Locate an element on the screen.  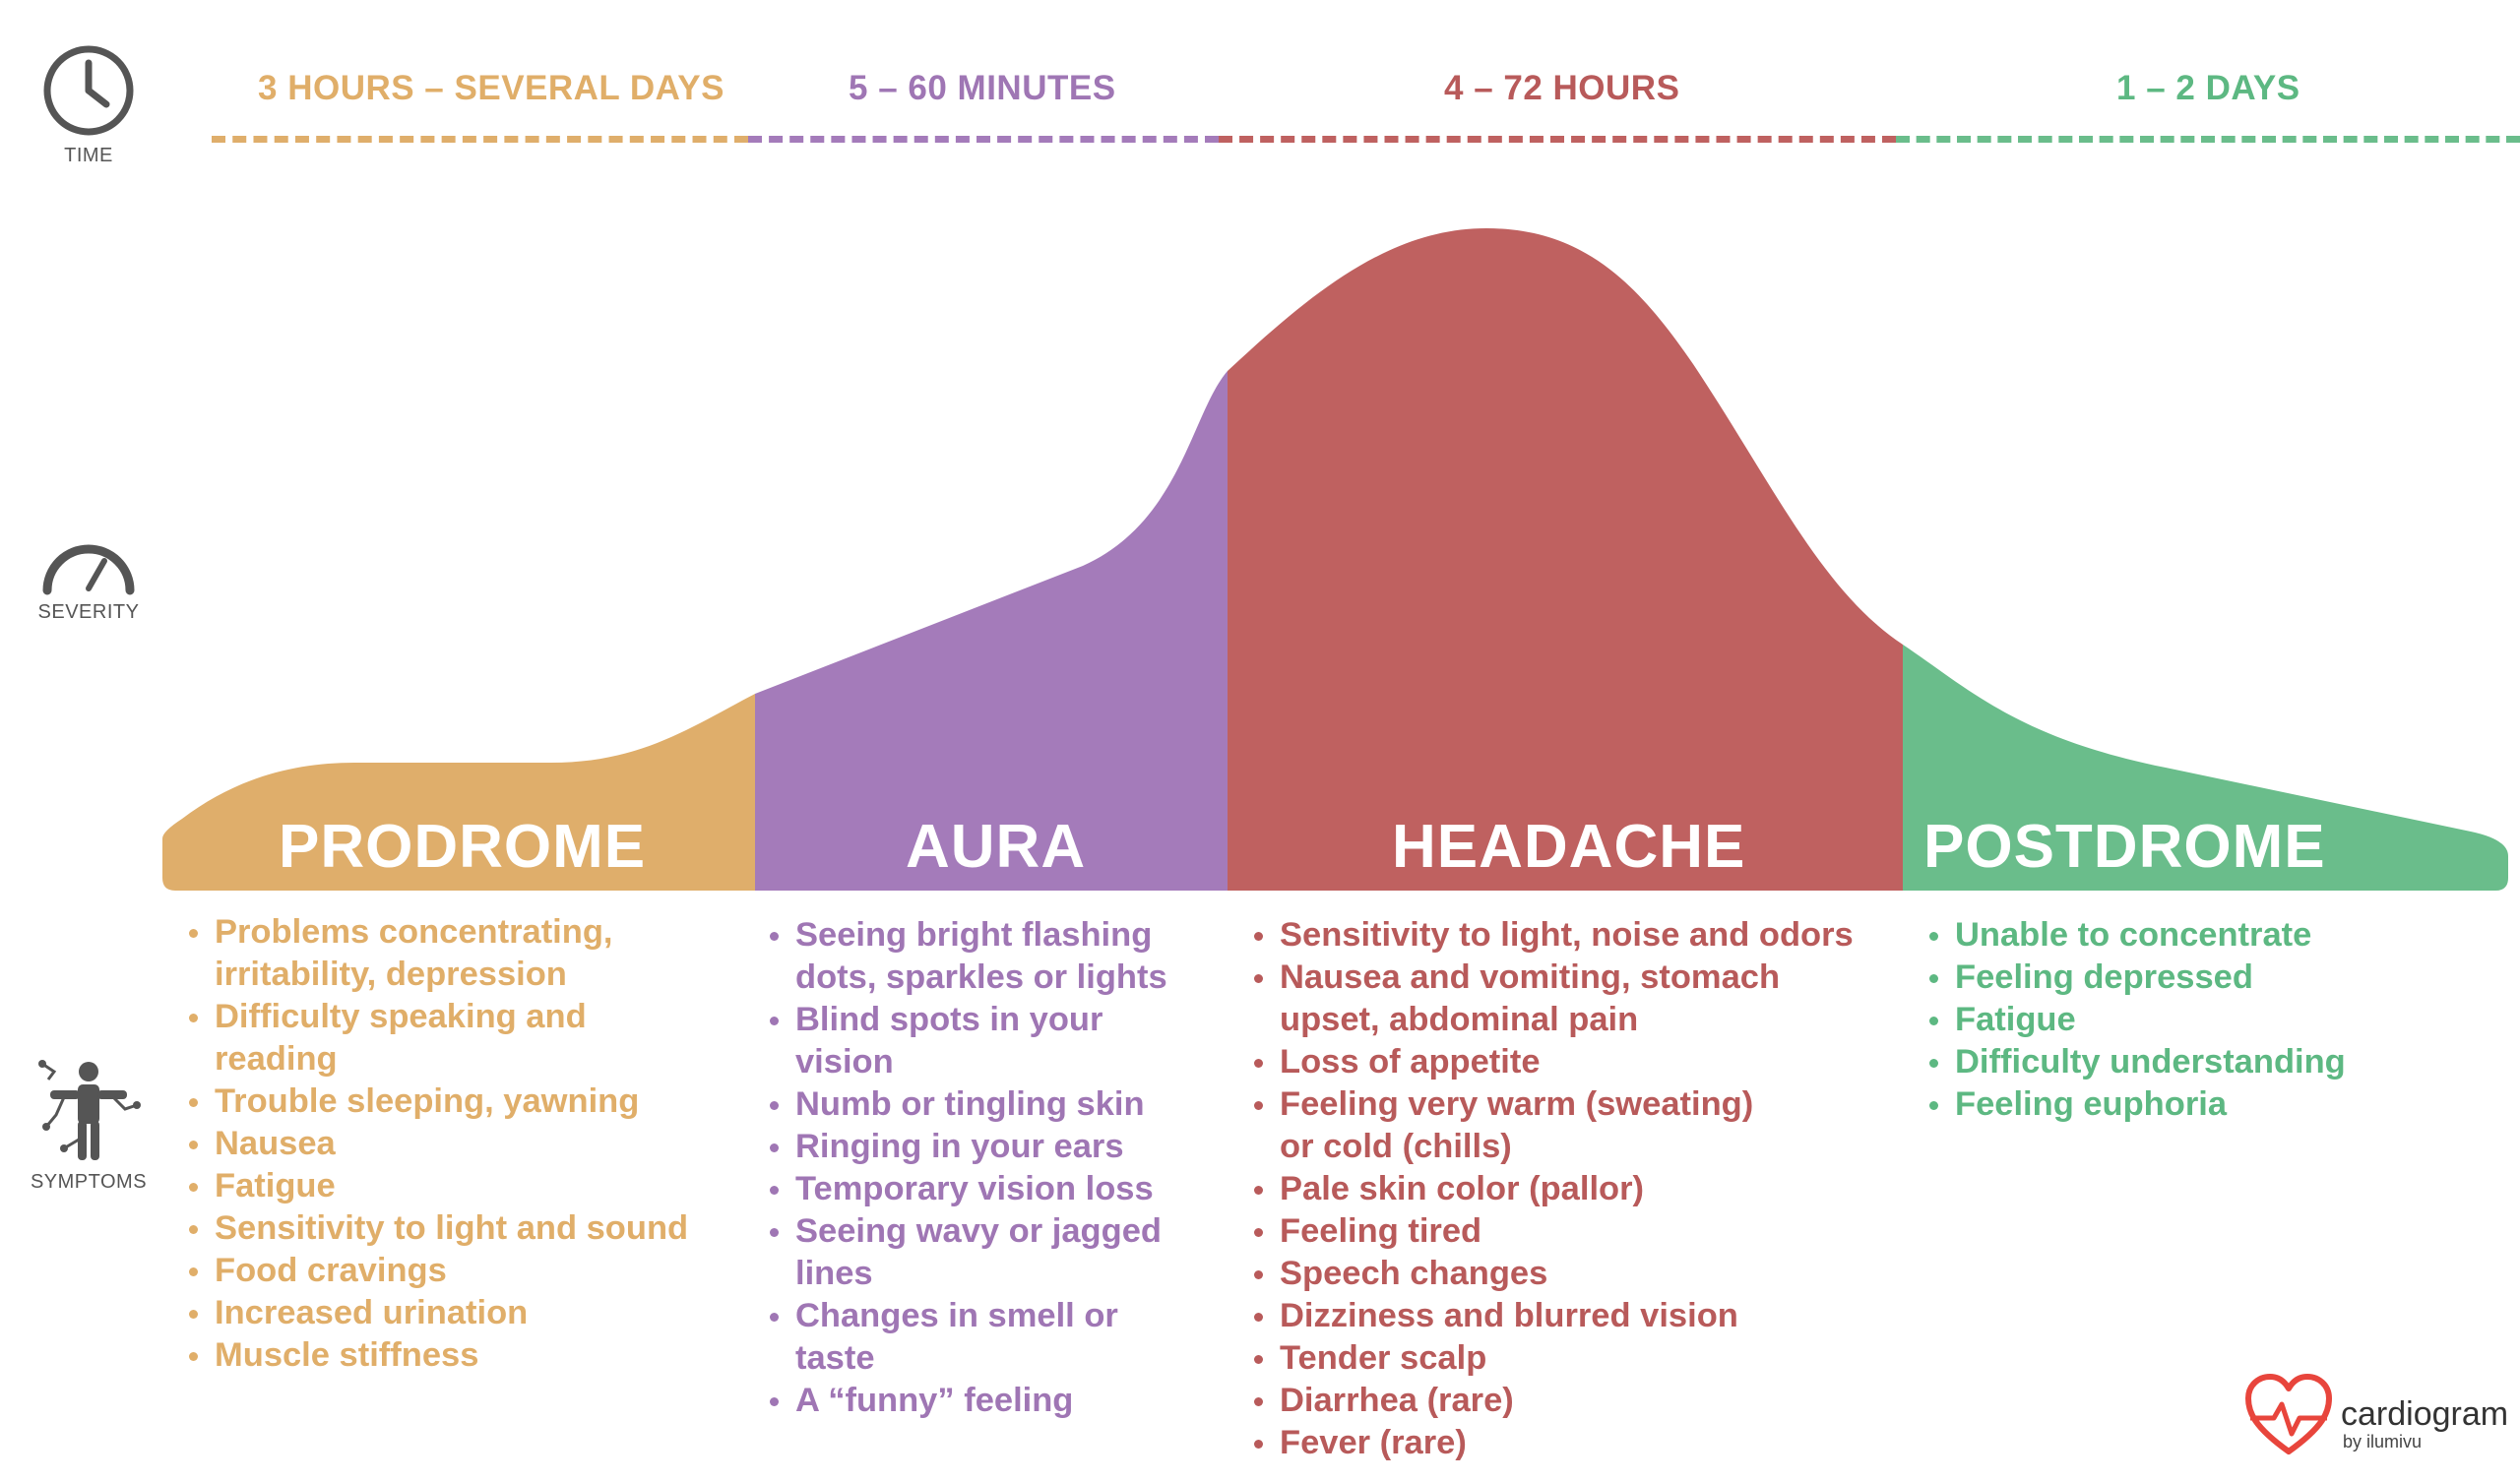
severity-label: SEVERITY is located at coordinates (88, 612).